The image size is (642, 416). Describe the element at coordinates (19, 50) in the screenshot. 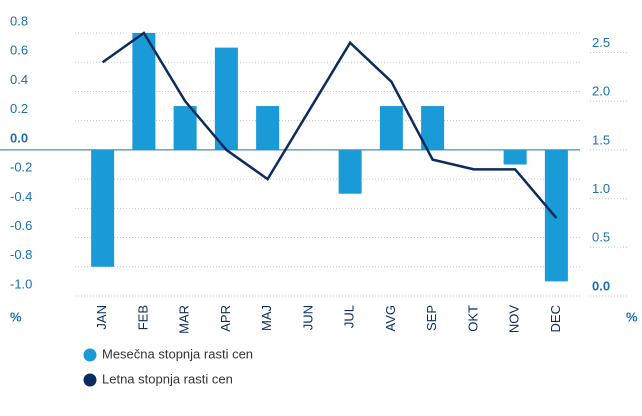

I see `y-tick-label: 0.6` at that location.